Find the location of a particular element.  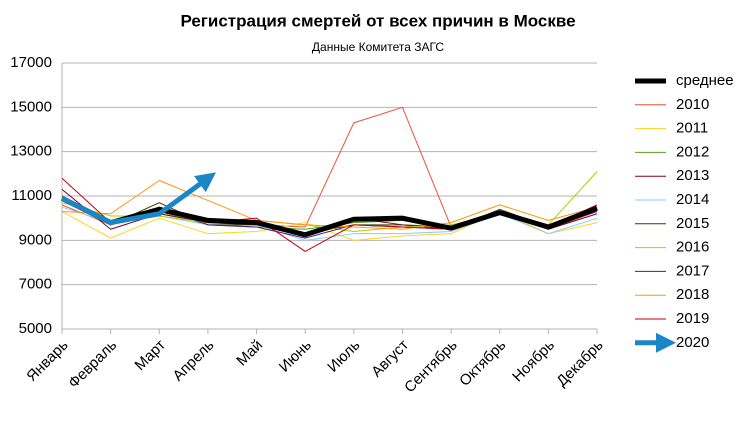

legend-label: 2016 is located at coordinates (692, 247).